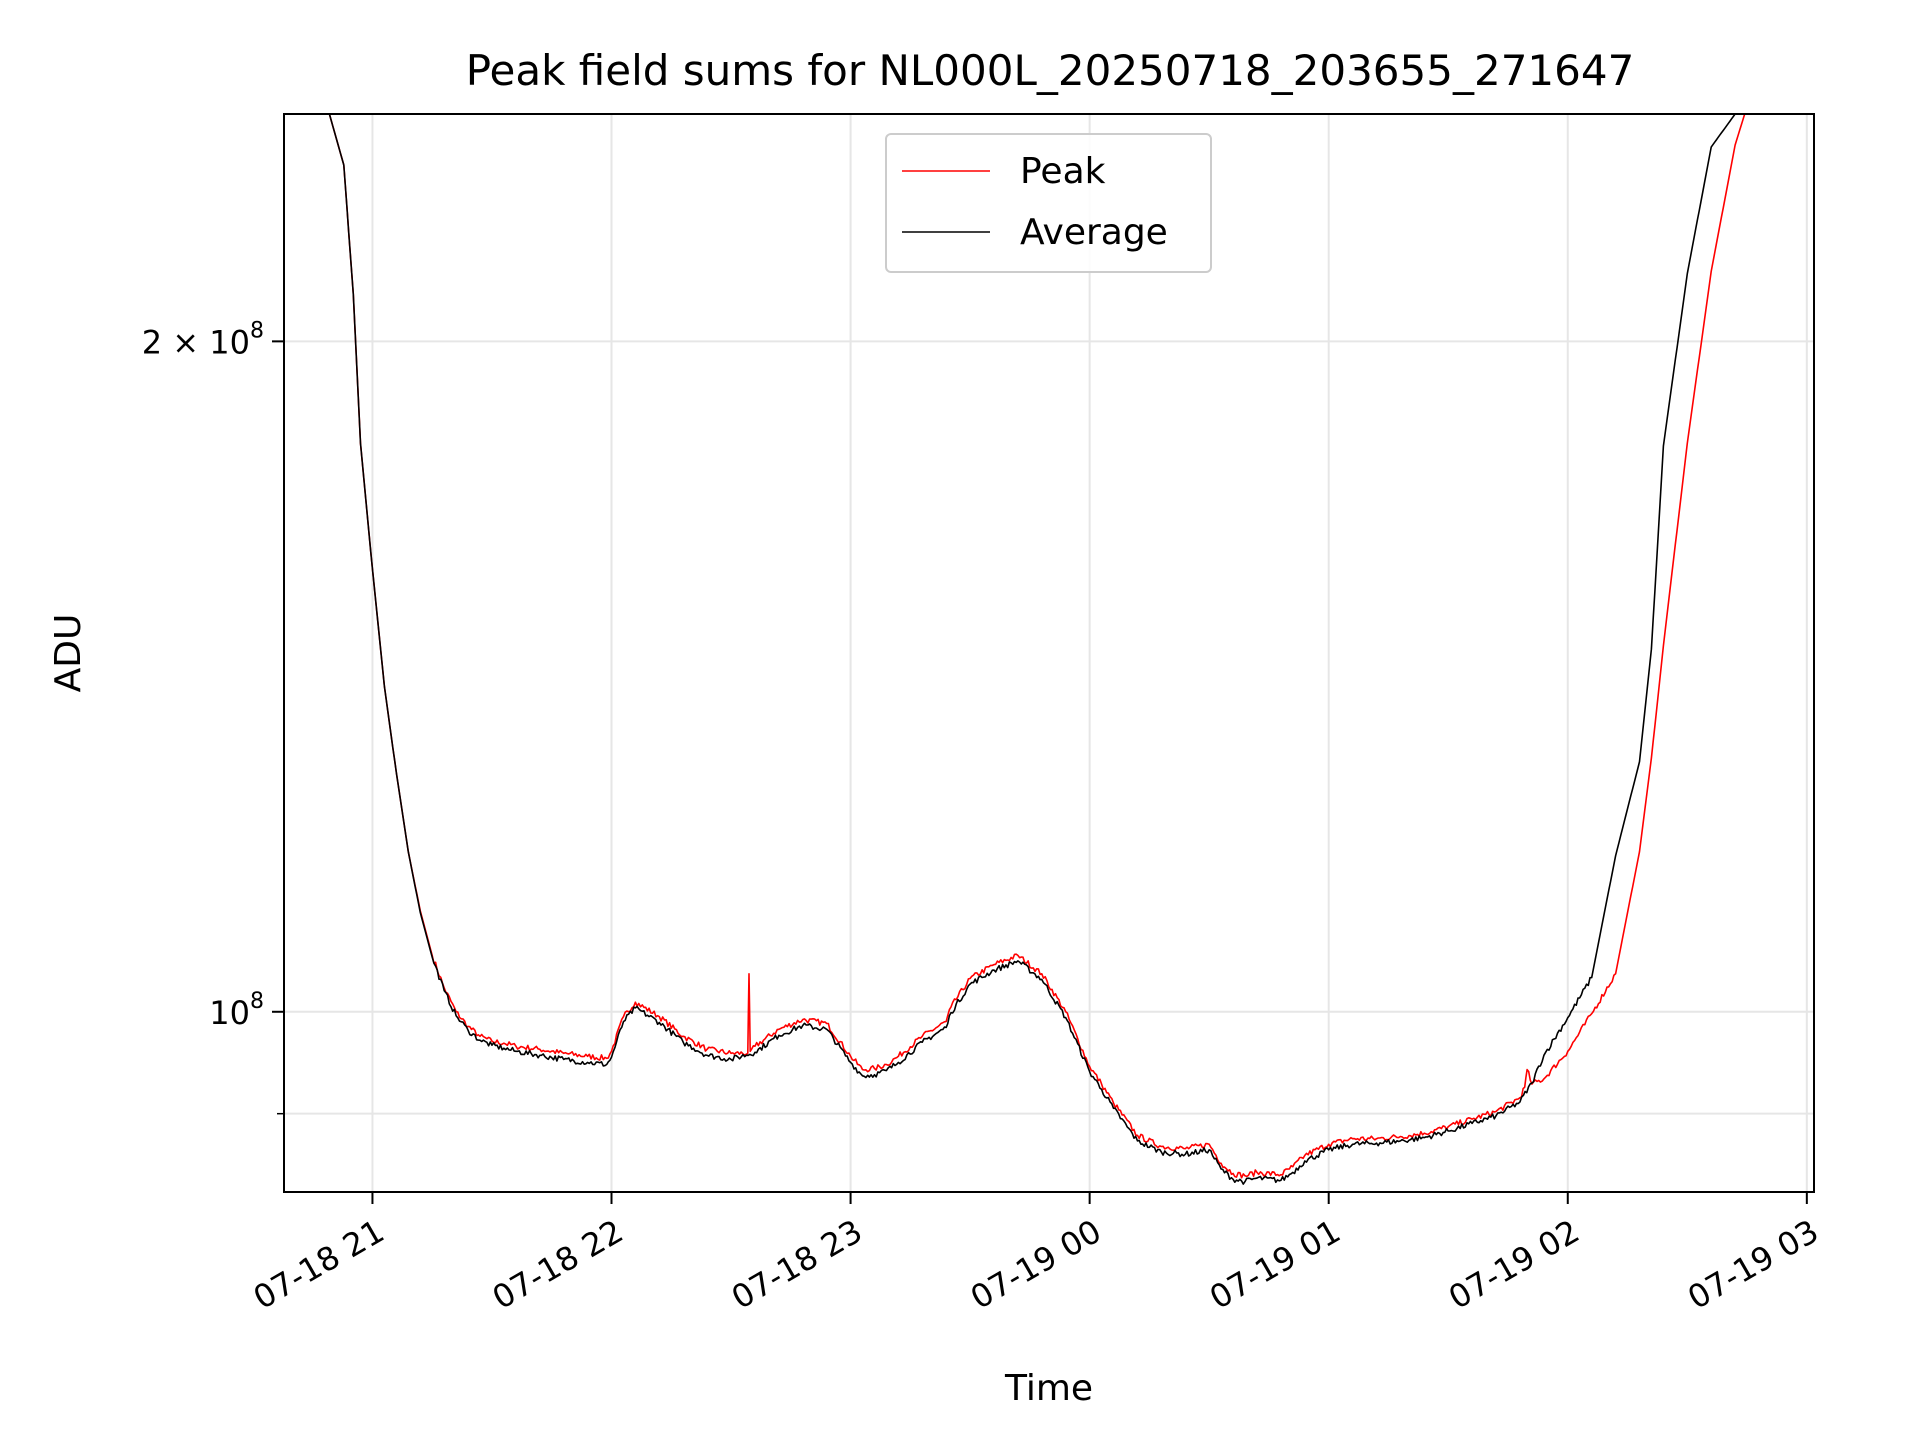 The image size is (1920, 1440). I want to click on legend-box, so click(1048, 203).